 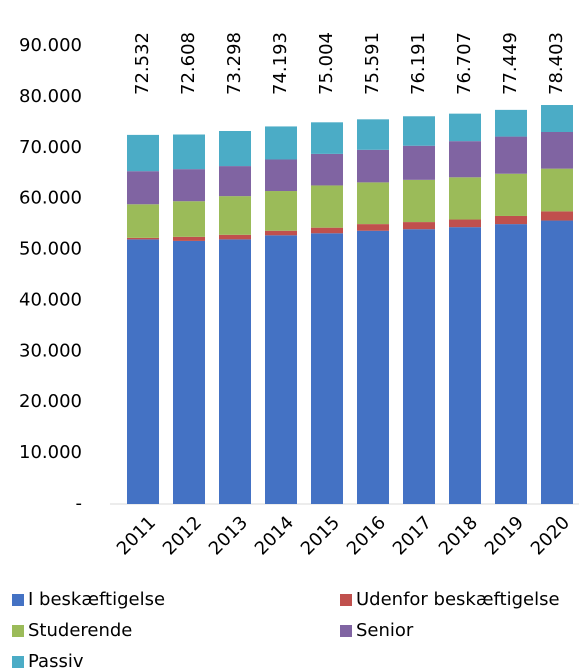 I want to click on x-tick-label: 2016, so click(x=366, y=535).